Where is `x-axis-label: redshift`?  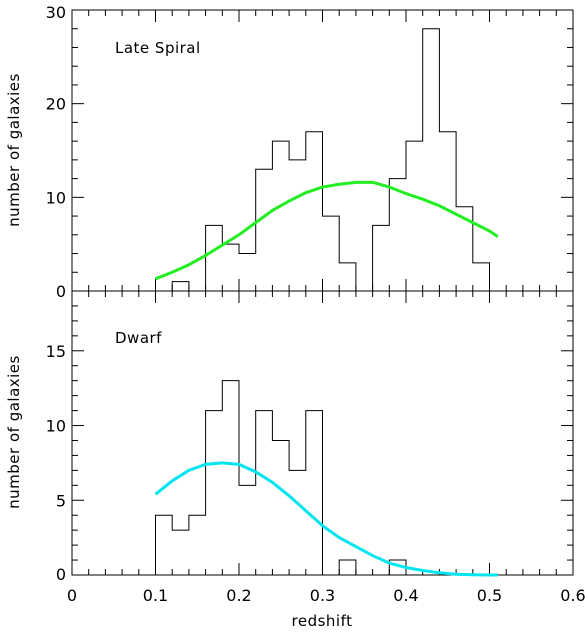
x-axis-label: redshift is located at coordinates (322, 621).